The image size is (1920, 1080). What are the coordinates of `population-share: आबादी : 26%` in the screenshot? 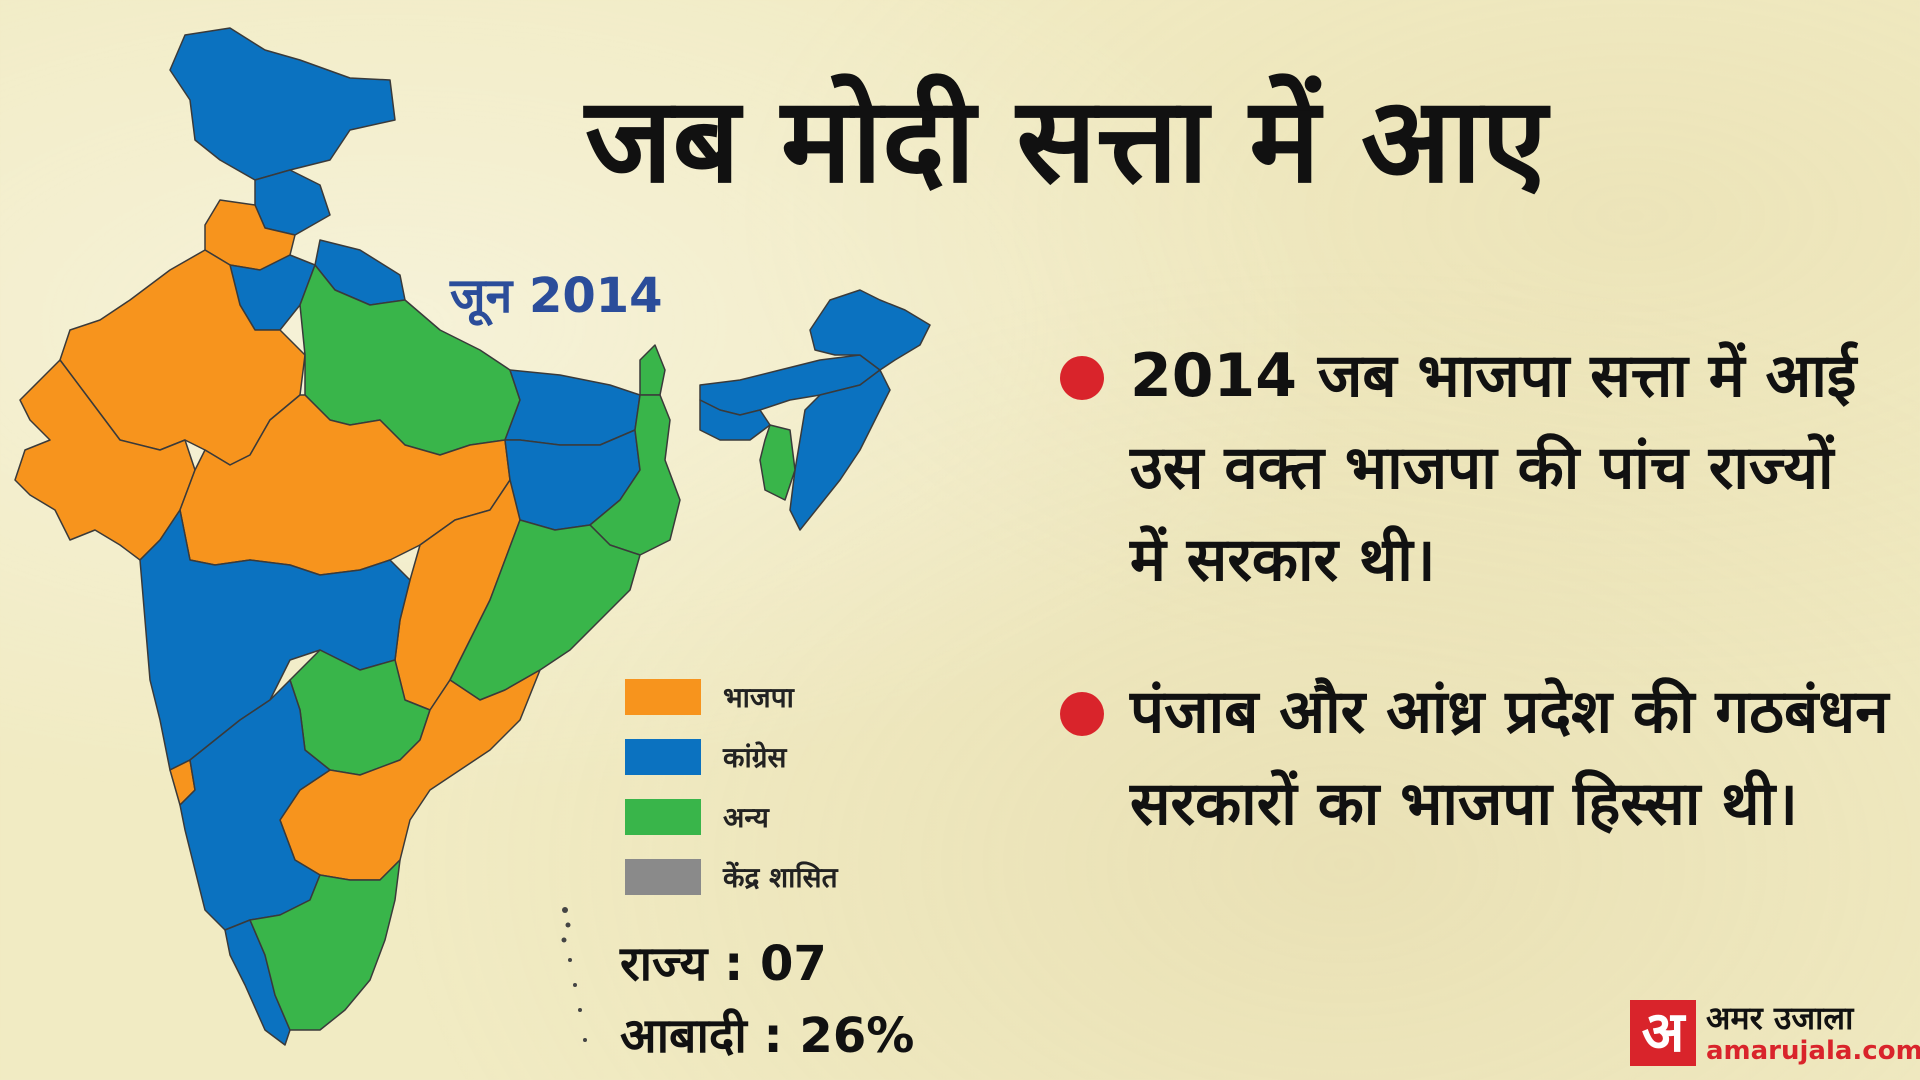 It's located at (767, 1036).